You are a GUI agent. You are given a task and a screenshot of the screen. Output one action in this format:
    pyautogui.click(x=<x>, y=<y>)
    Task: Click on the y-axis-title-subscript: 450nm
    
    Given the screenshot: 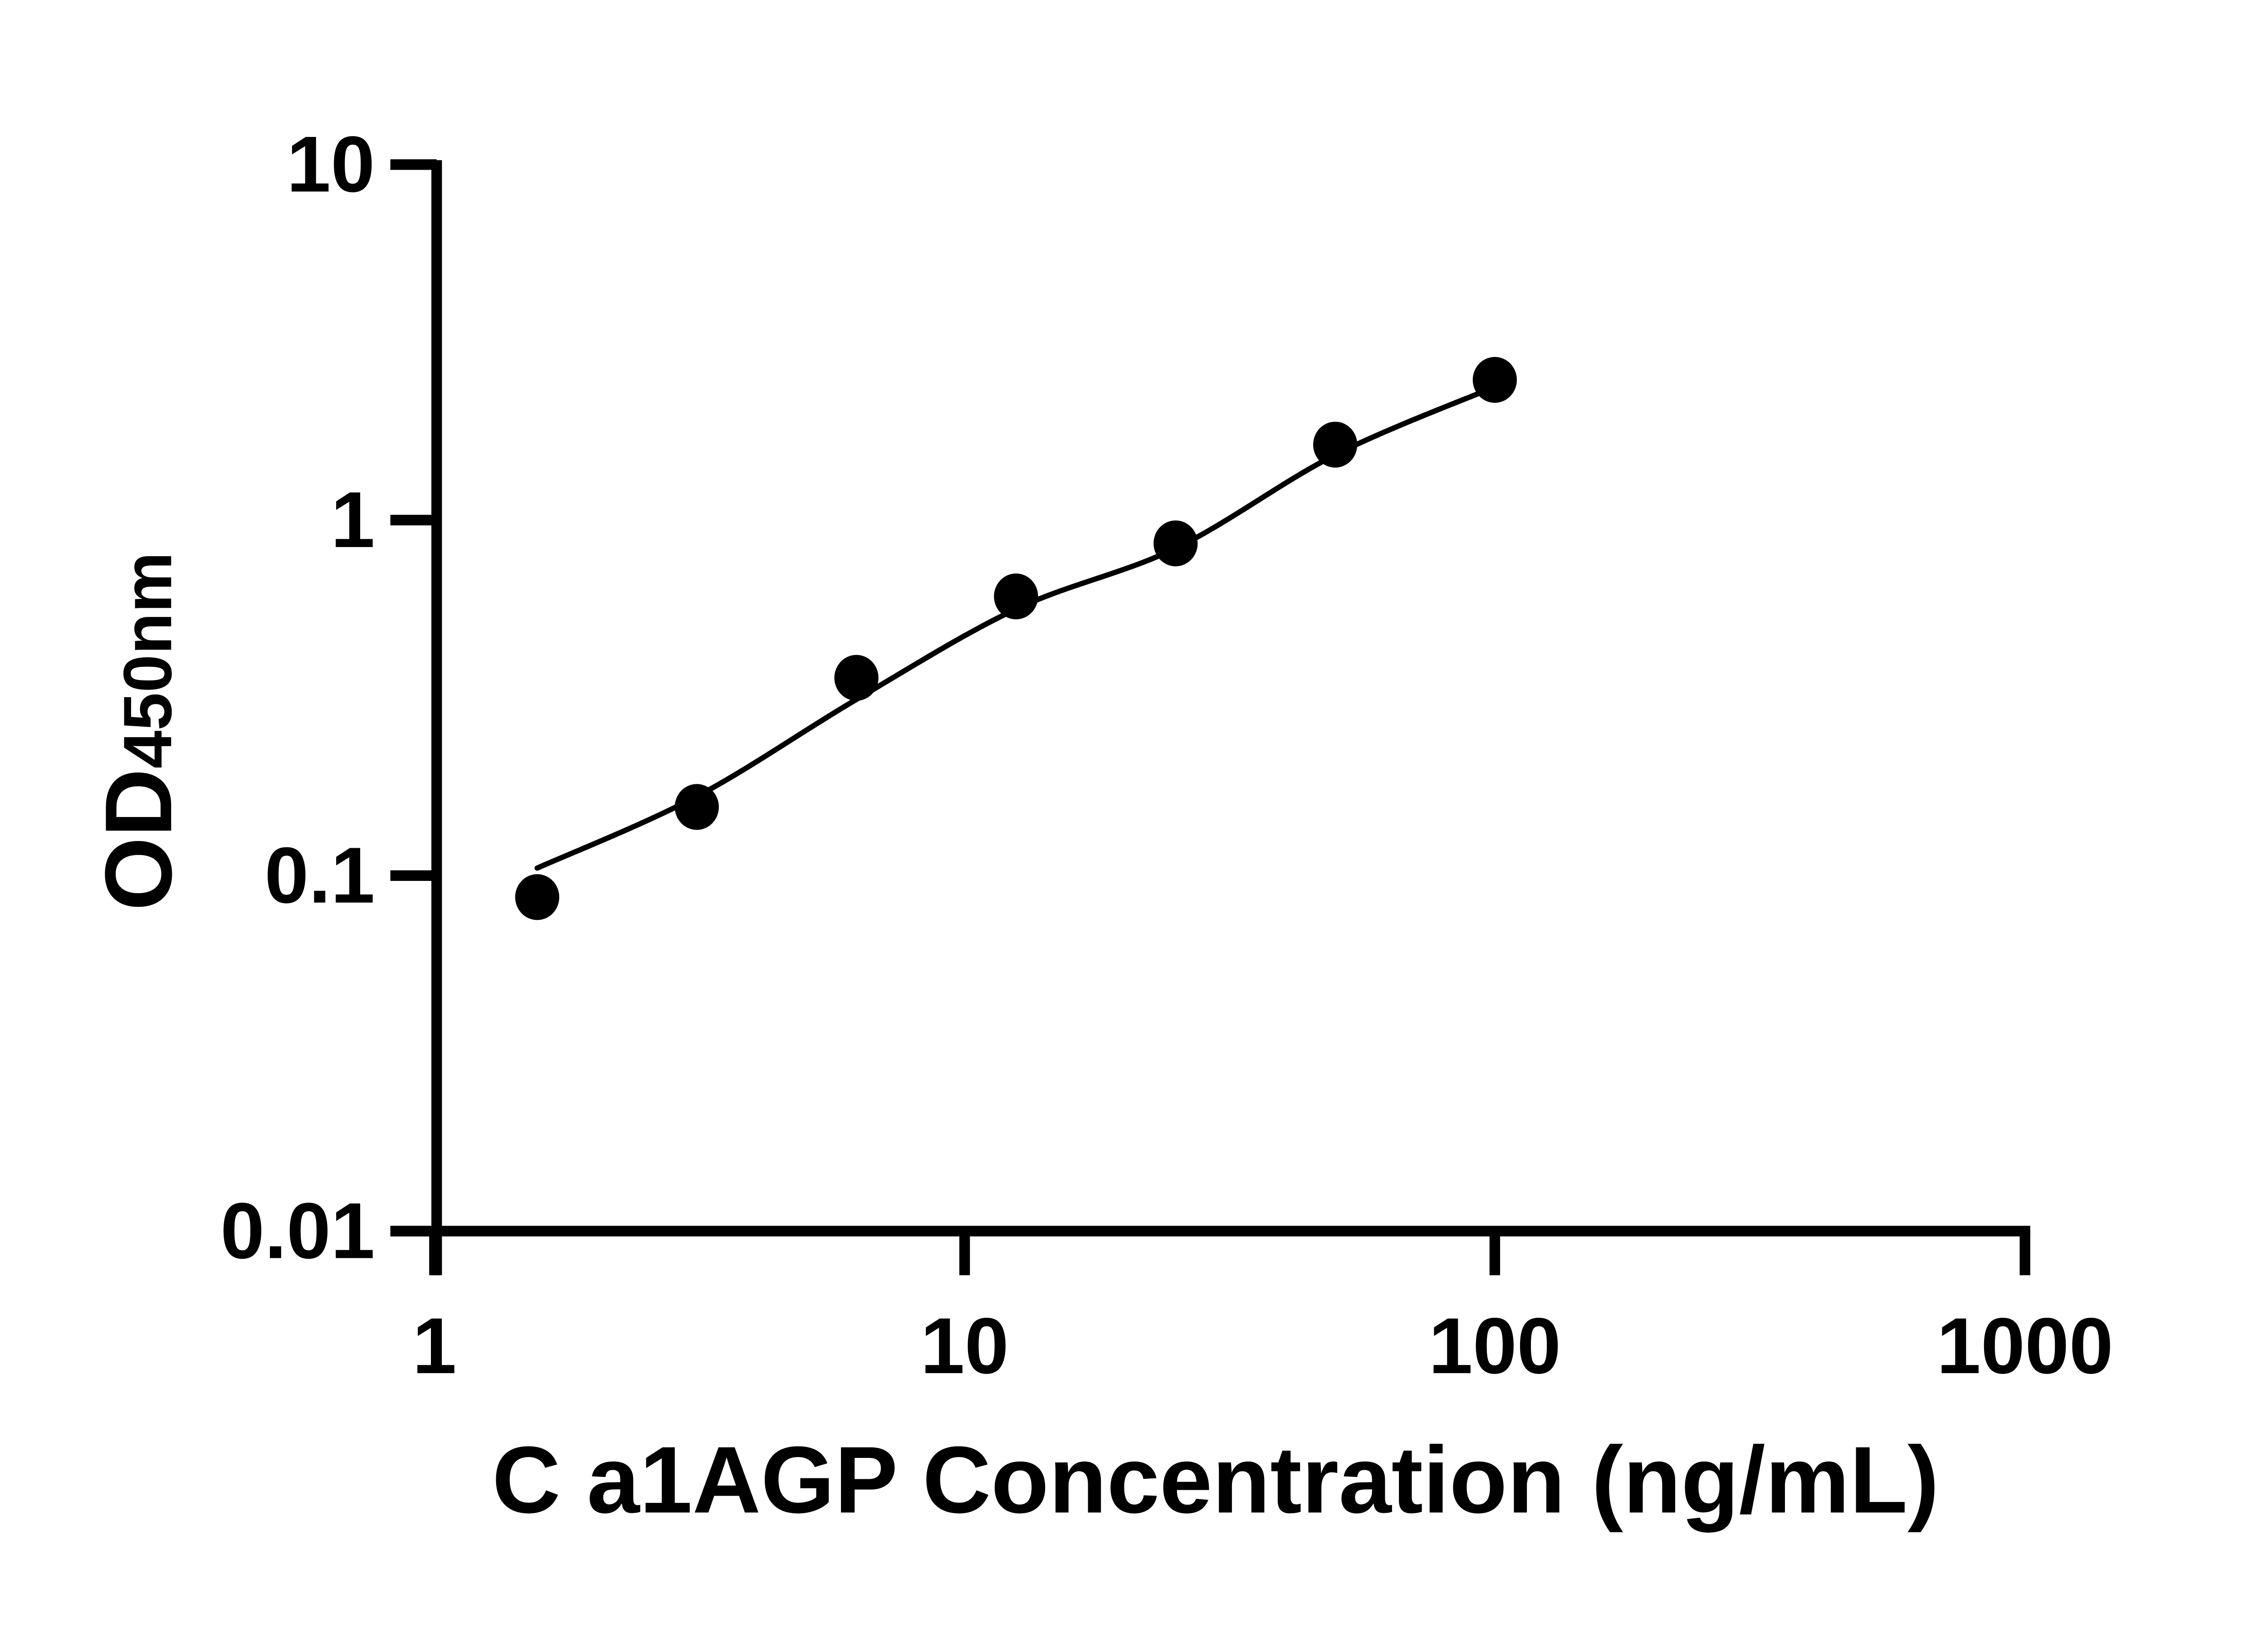 What is the action you would take?
    pyautogui.click(x=147, y=660)
    